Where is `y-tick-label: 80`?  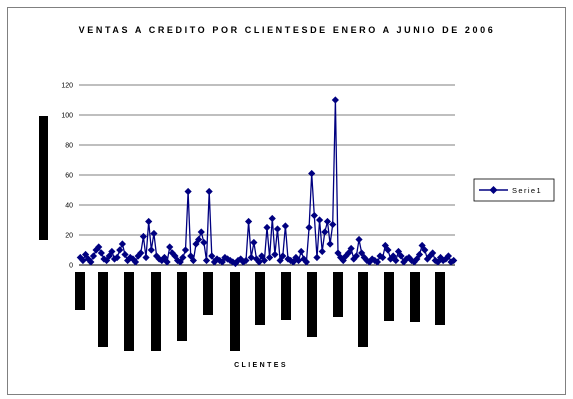
y-tick-label: 80 is located at coordinates (69, 146).